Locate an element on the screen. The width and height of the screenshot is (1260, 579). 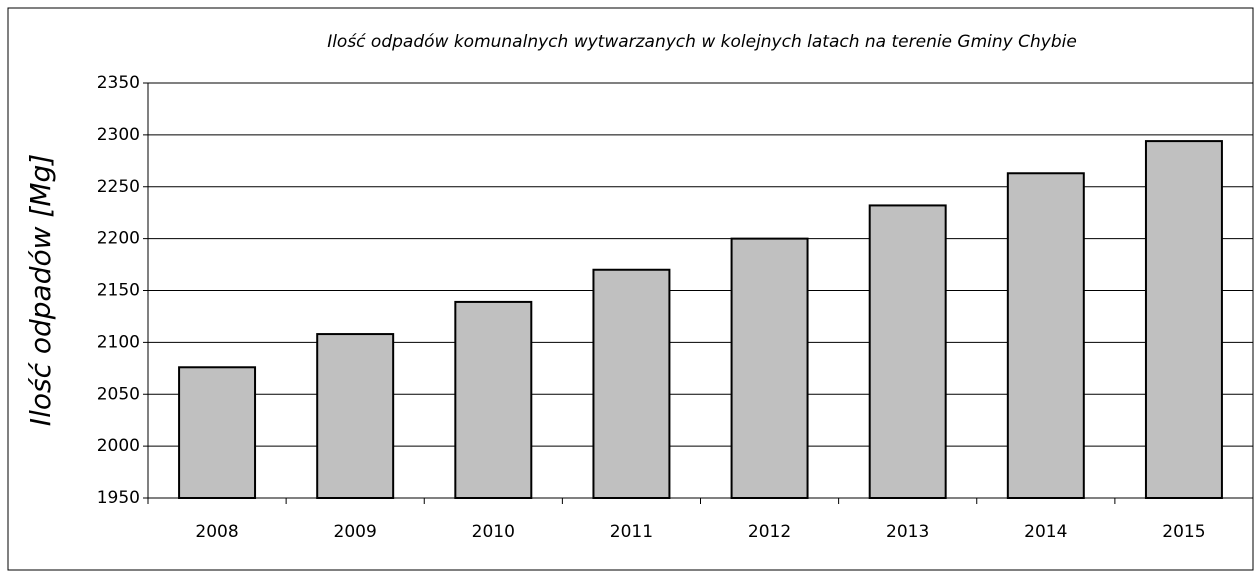
x-tick-label: 2014 is located at coordinates (1045, 532).